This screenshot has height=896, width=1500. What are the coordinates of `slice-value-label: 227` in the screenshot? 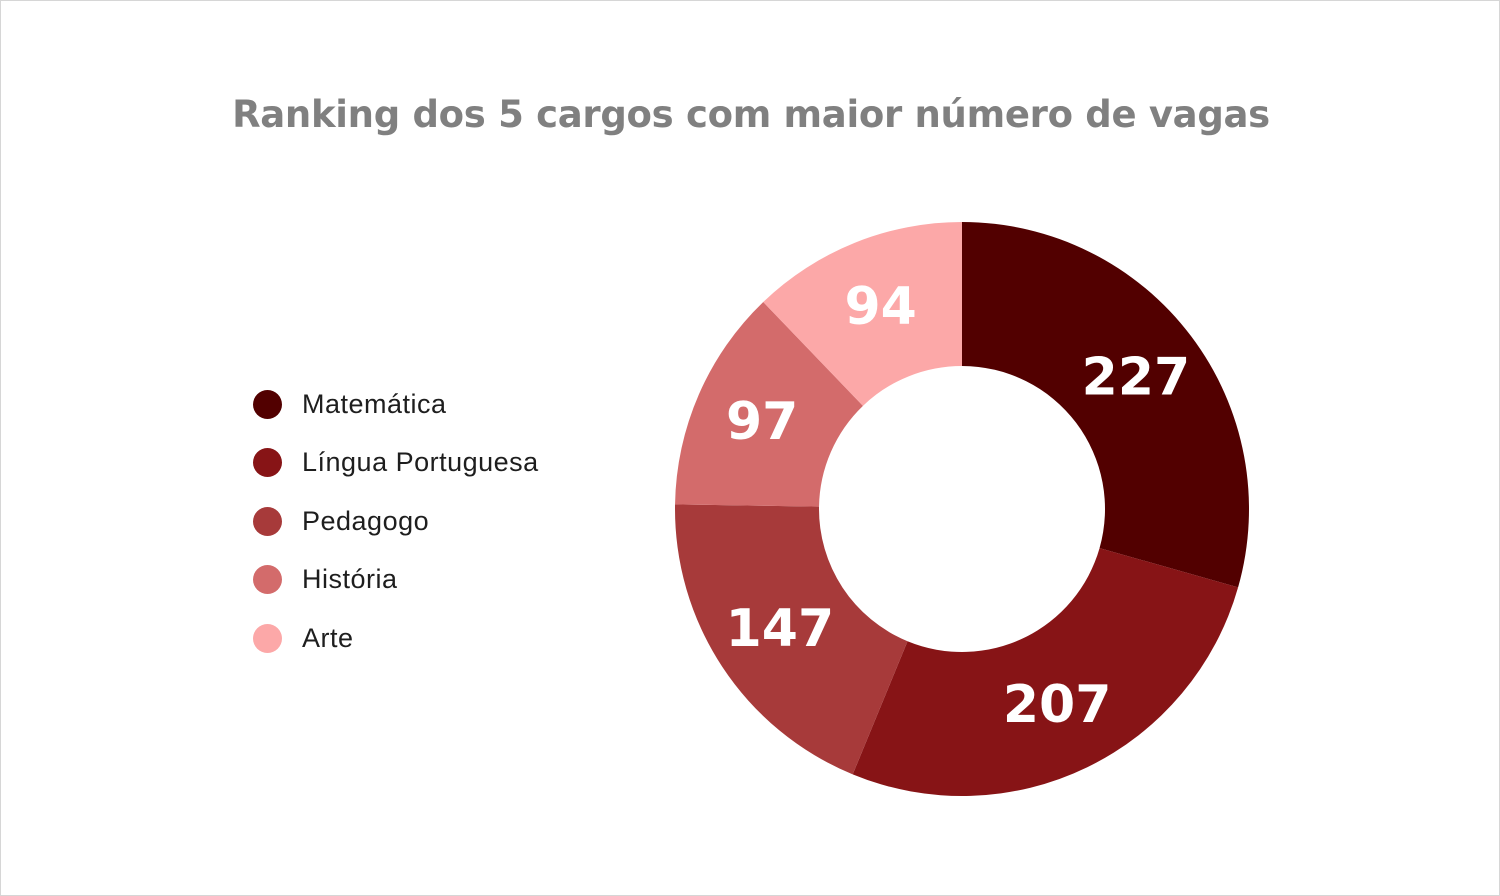 It's located at (1136, 378).